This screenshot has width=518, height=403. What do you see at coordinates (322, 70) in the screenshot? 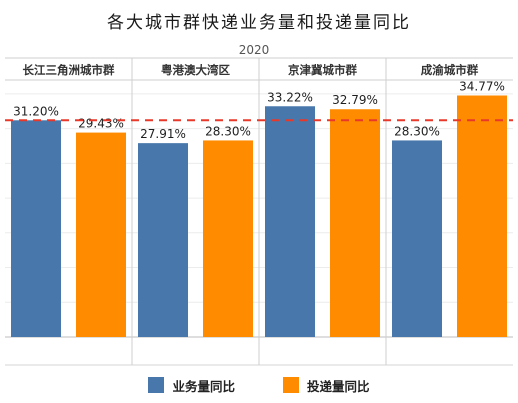
I see `panel-header-3: 京津冀城市群` at bounding box center [322, 70].